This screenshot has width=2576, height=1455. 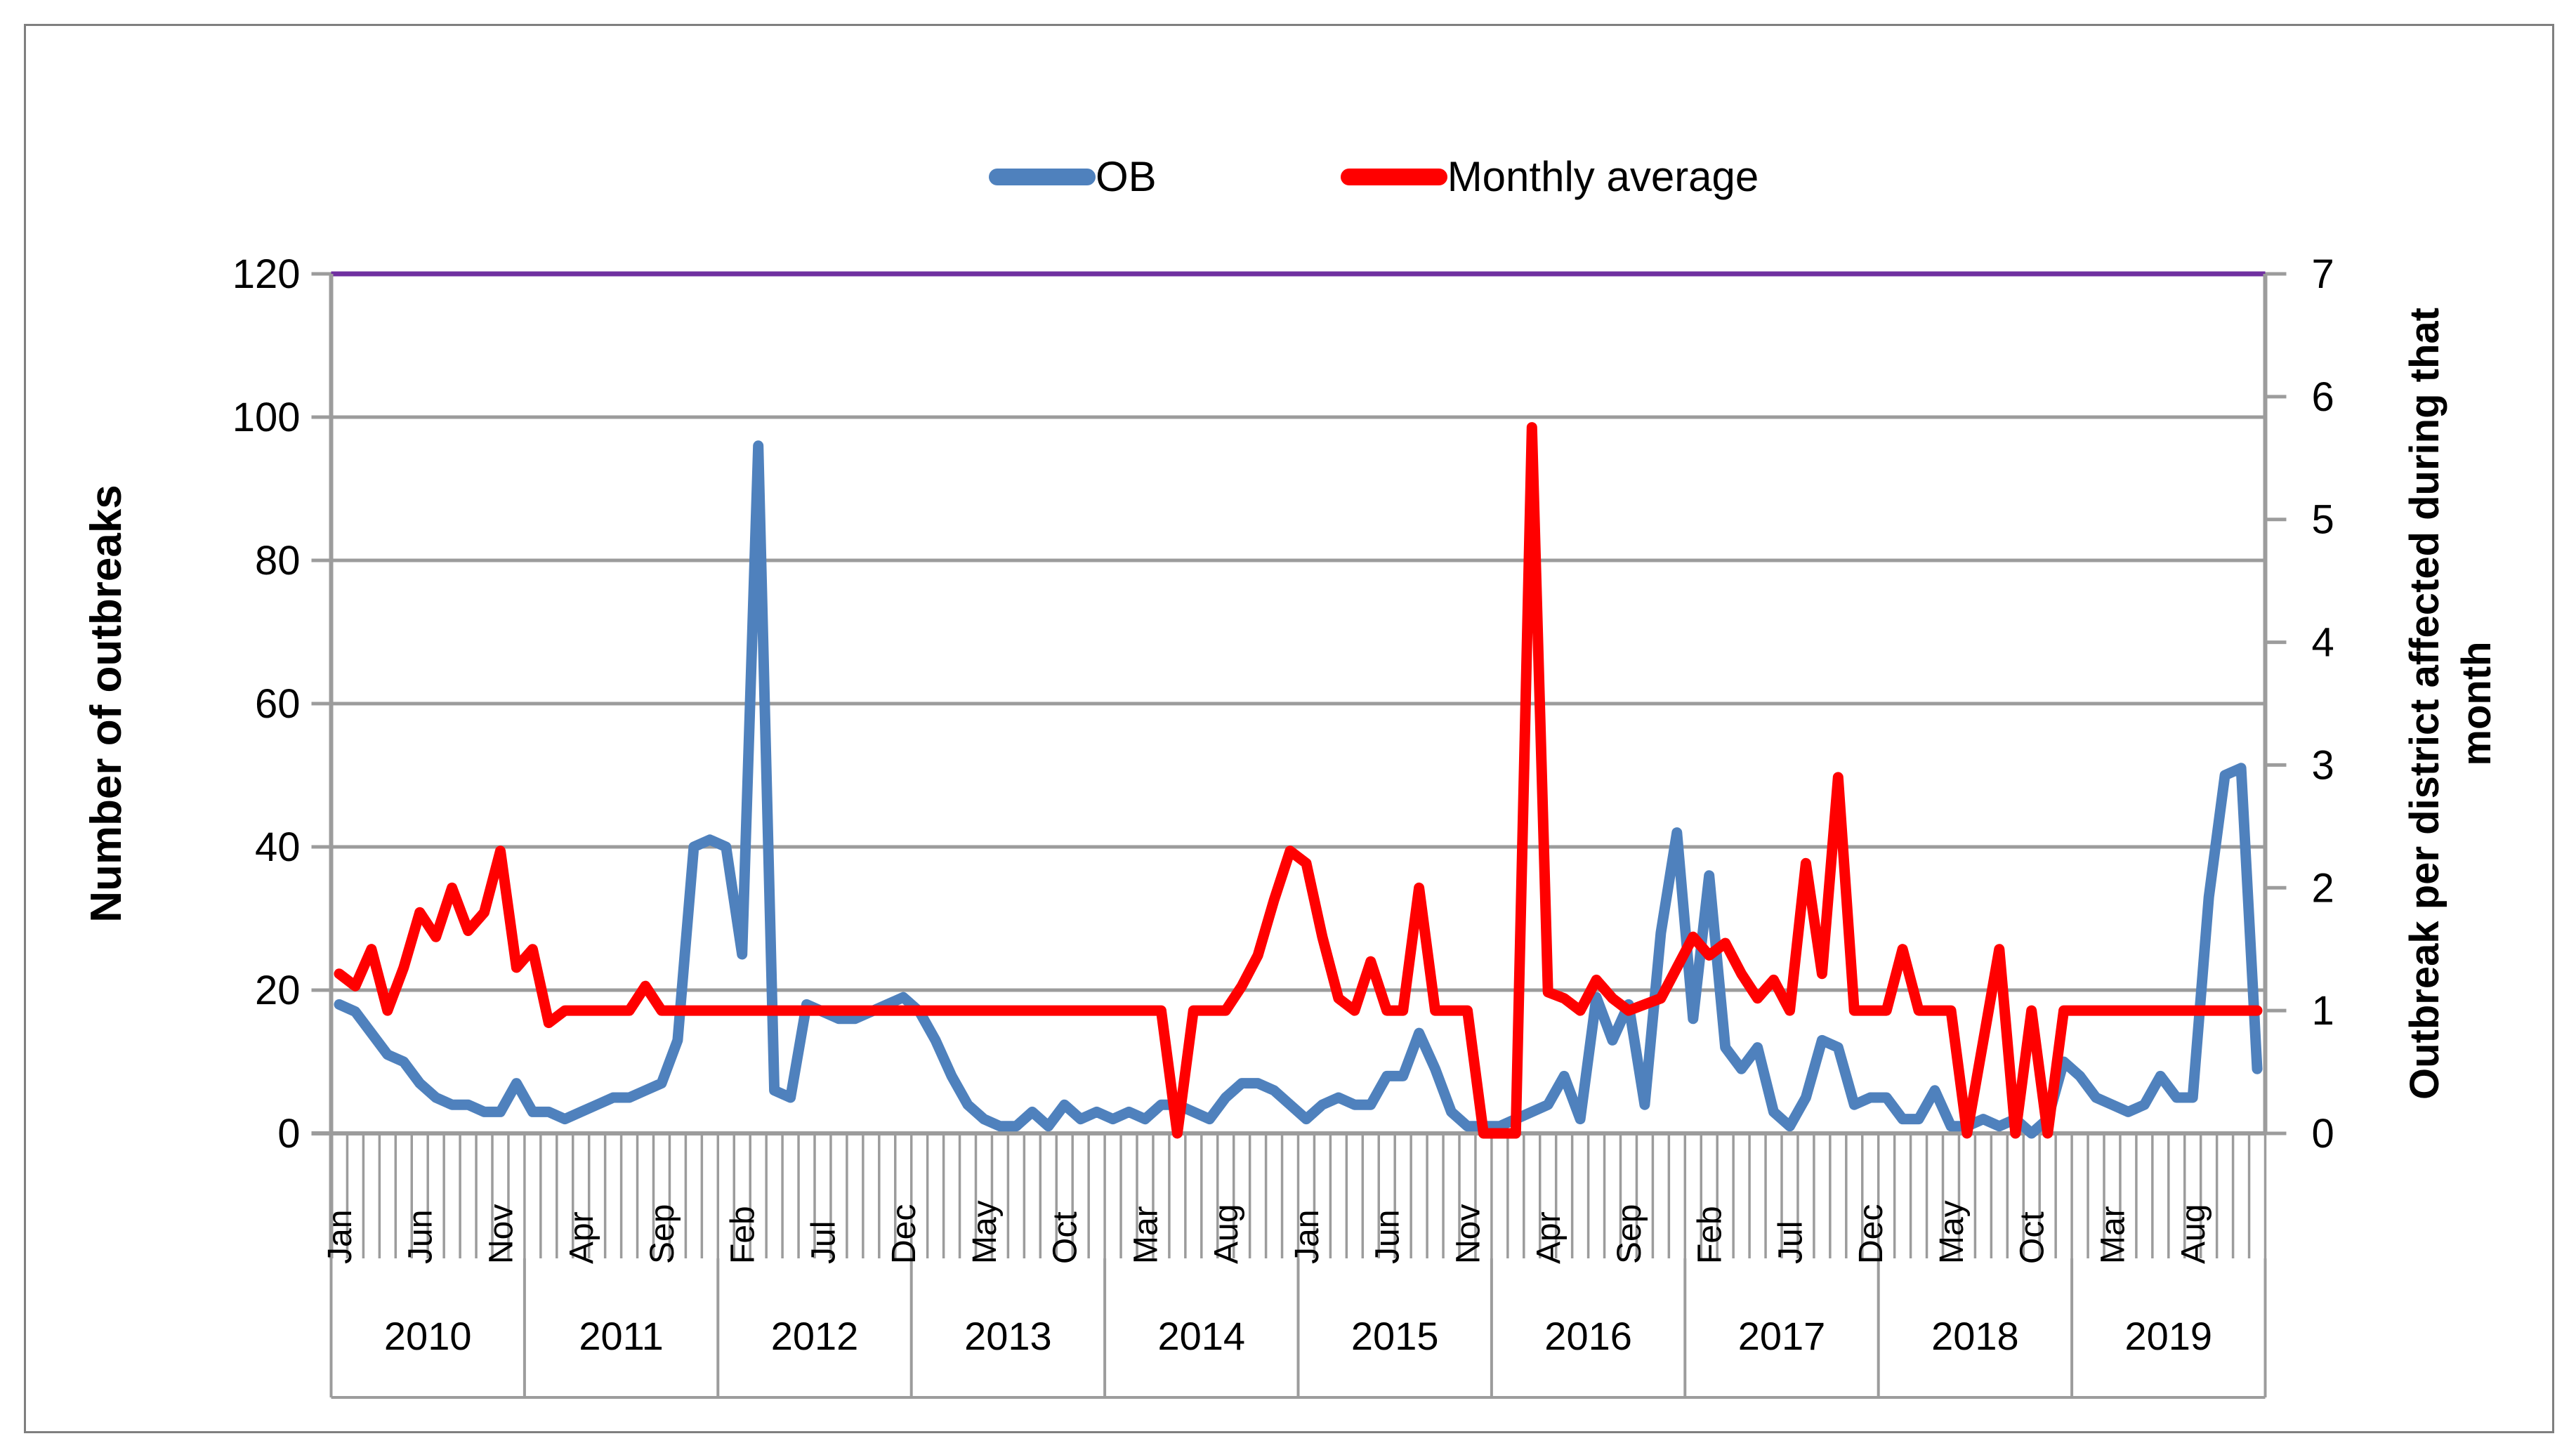 I want to click on year-label: 2014, so click(x=1202, y=1336).